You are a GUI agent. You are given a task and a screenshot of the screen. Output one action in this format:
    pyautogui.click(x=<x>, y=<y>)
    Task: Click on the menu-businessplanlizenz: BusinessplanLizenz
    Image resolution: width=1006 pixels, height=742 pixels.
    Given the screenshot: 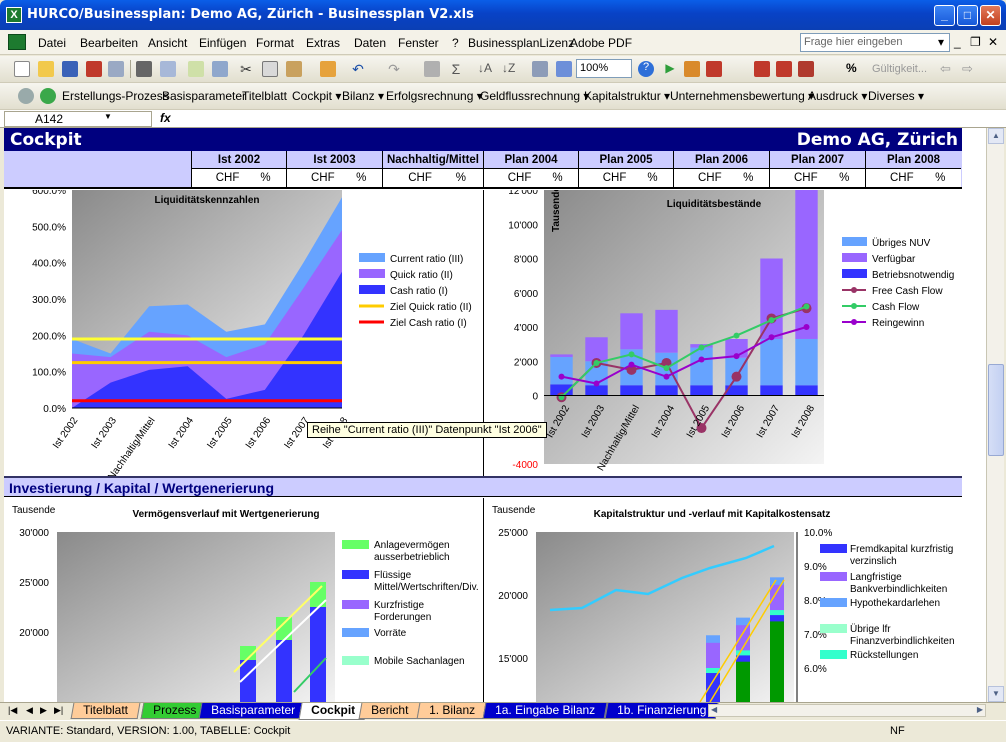 What is the action you would take?
    pyautogui.click(x=521, y=43)
    